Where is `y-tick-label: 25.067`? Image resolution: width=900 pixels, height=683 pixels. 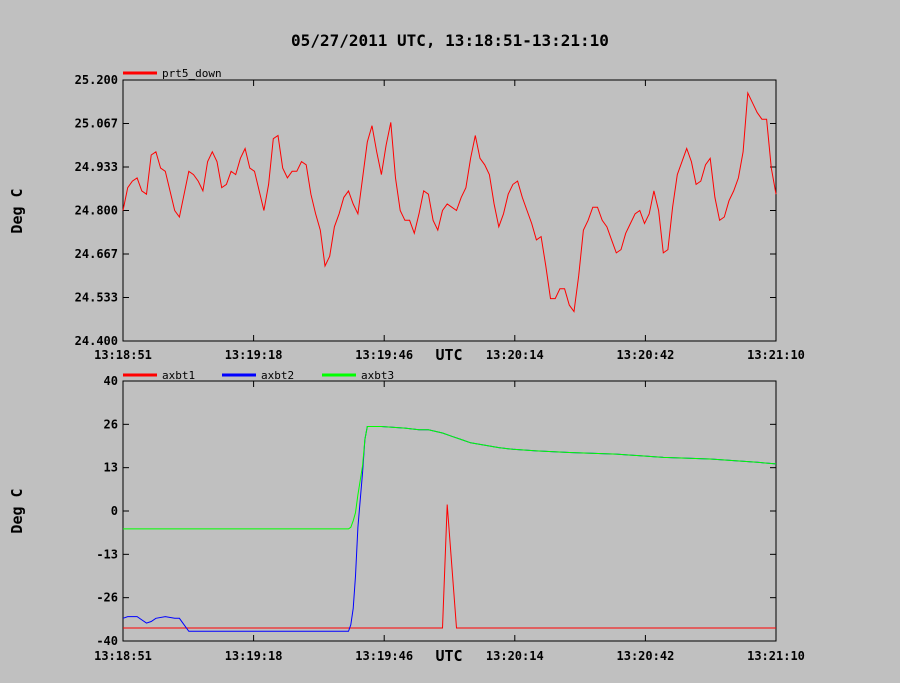
y-tick-label: 25.067 is located at coordinates (96, 124).